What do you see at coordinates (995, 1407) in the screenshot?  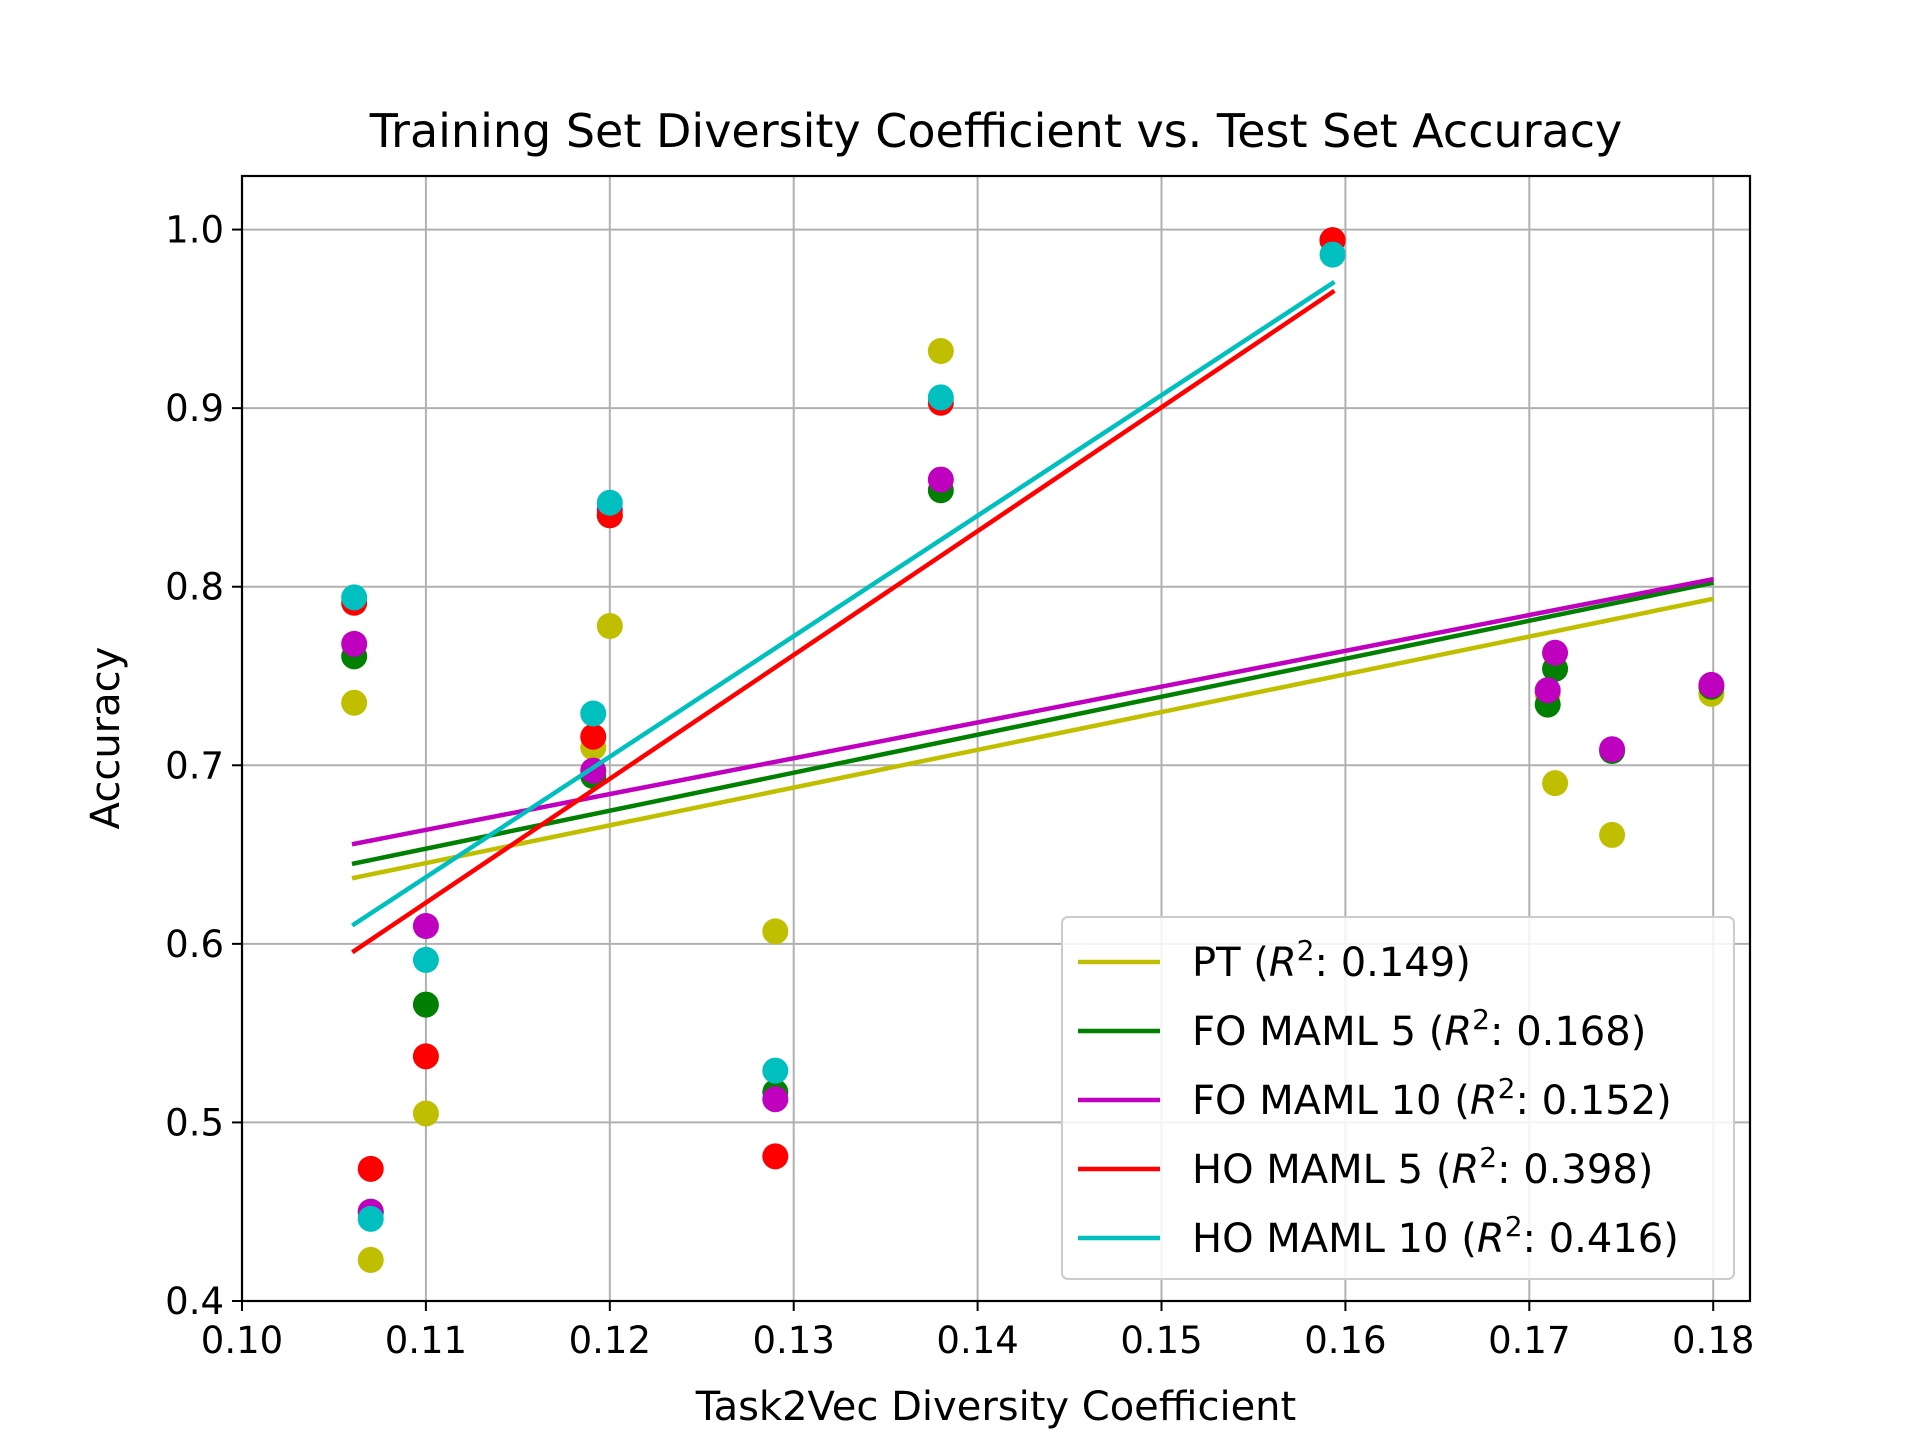 I see `x-axis-label: Task2Vec Diversity Coefficient` at bounding box center [995, 1407].